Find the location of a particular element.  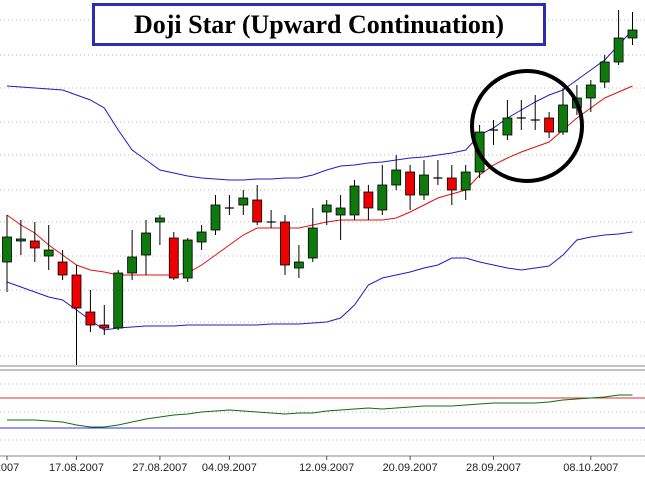

indicator-line is located at coordinates (320, 411).